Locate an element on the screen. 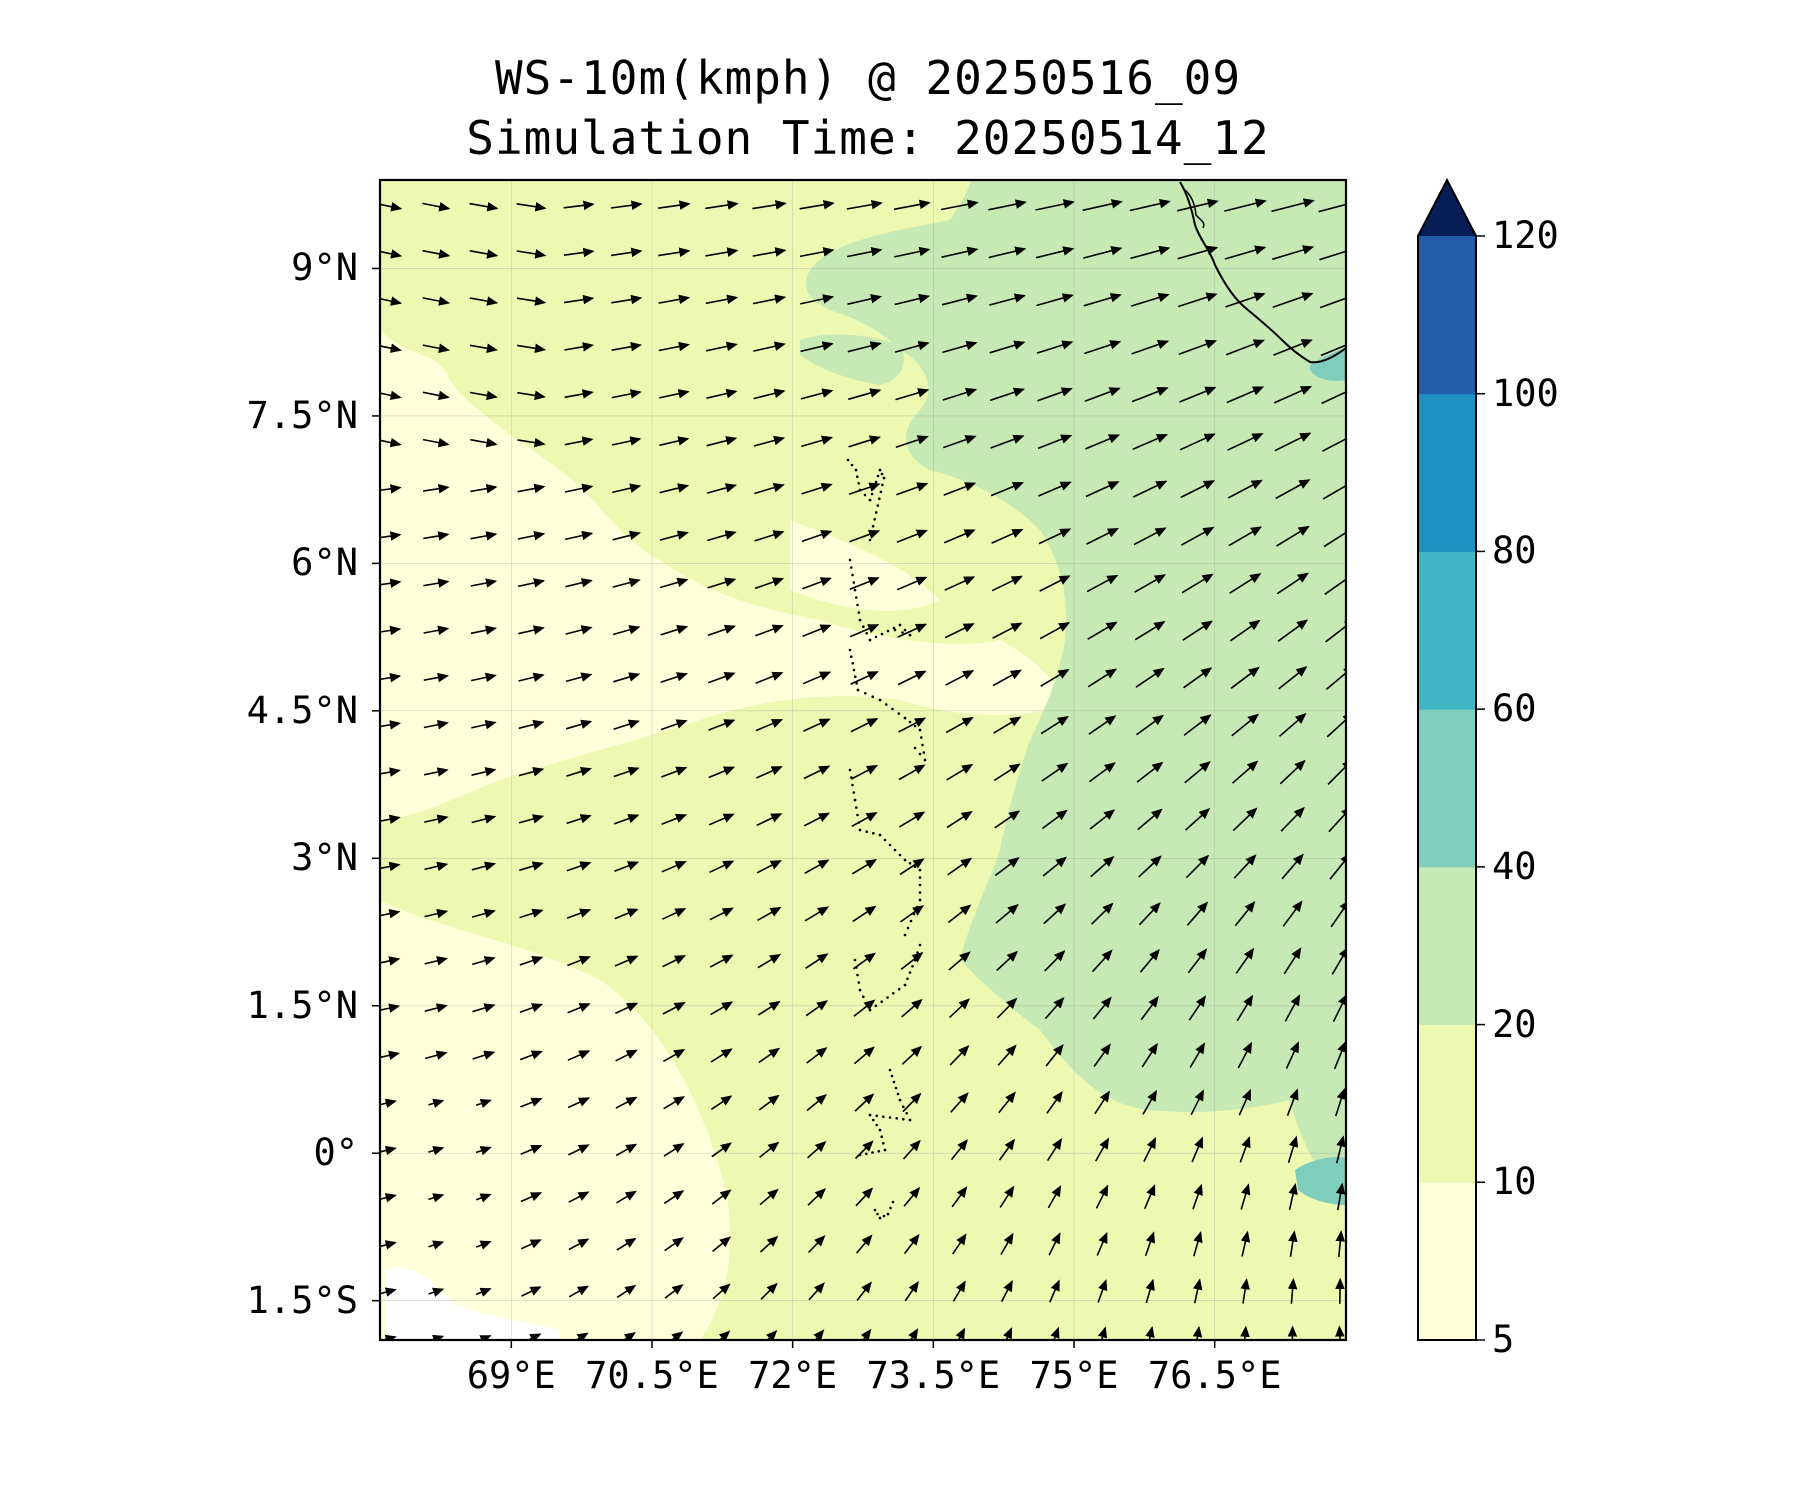  y-tick-label: 1.5°N is located at coordinates (302, 1005).